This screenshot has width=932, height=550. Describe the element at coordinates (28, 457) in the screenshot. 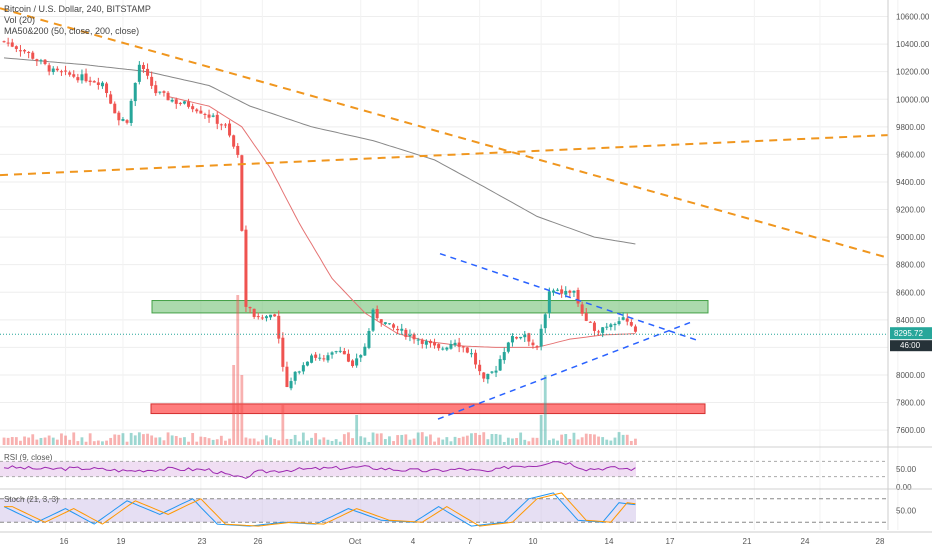

I see `rsi-legend: RSI (9, close)` at that location.